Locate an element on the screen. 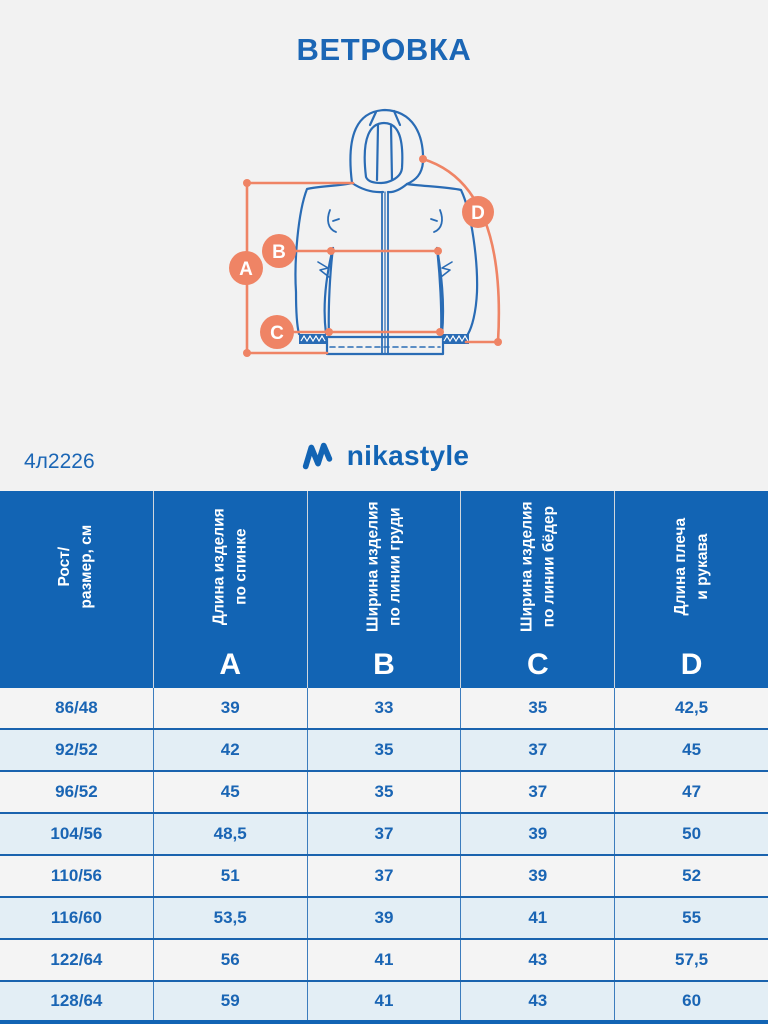 The image size is (768, 1024). col-header-sleeve-length: Длина плеча и рукава D is located at coordinates (691, 589).